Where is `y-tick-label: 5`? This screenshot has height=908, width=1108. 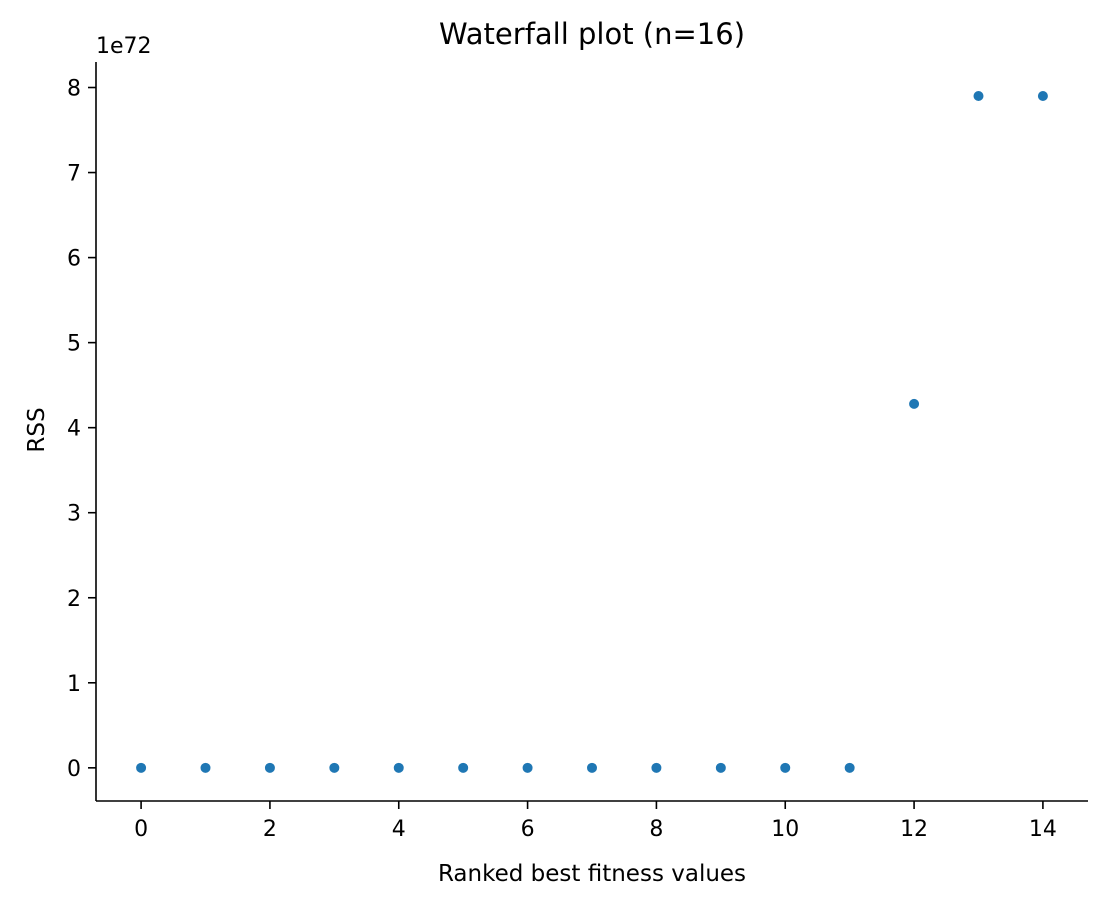 y-tick-label: 5 is located at coordinates (74, 344).